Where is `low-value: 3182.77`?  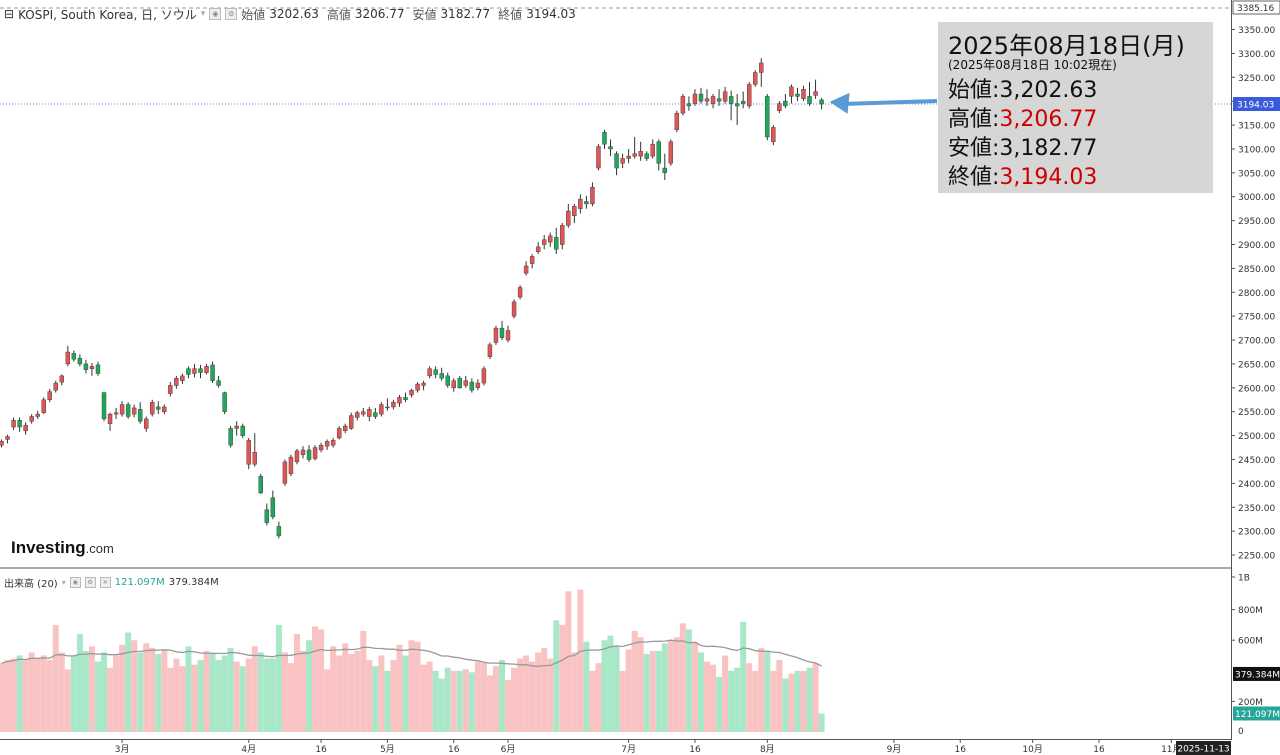
low-value: 3182.77 is located at coordinates (465, 14).